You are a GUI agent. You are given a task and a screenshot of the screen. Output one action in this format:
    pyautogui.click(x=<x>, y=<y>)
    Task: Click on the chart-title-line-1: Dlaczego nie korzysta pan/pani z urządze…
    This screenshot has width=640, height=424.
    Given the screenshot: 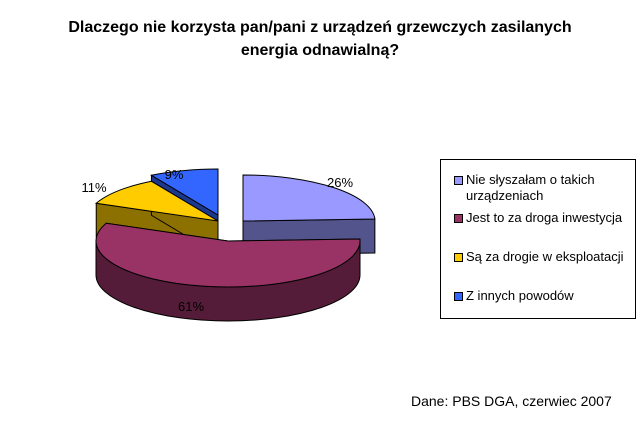 What is the action you would take?
    pyautogui.click(x=320, y=27)
    